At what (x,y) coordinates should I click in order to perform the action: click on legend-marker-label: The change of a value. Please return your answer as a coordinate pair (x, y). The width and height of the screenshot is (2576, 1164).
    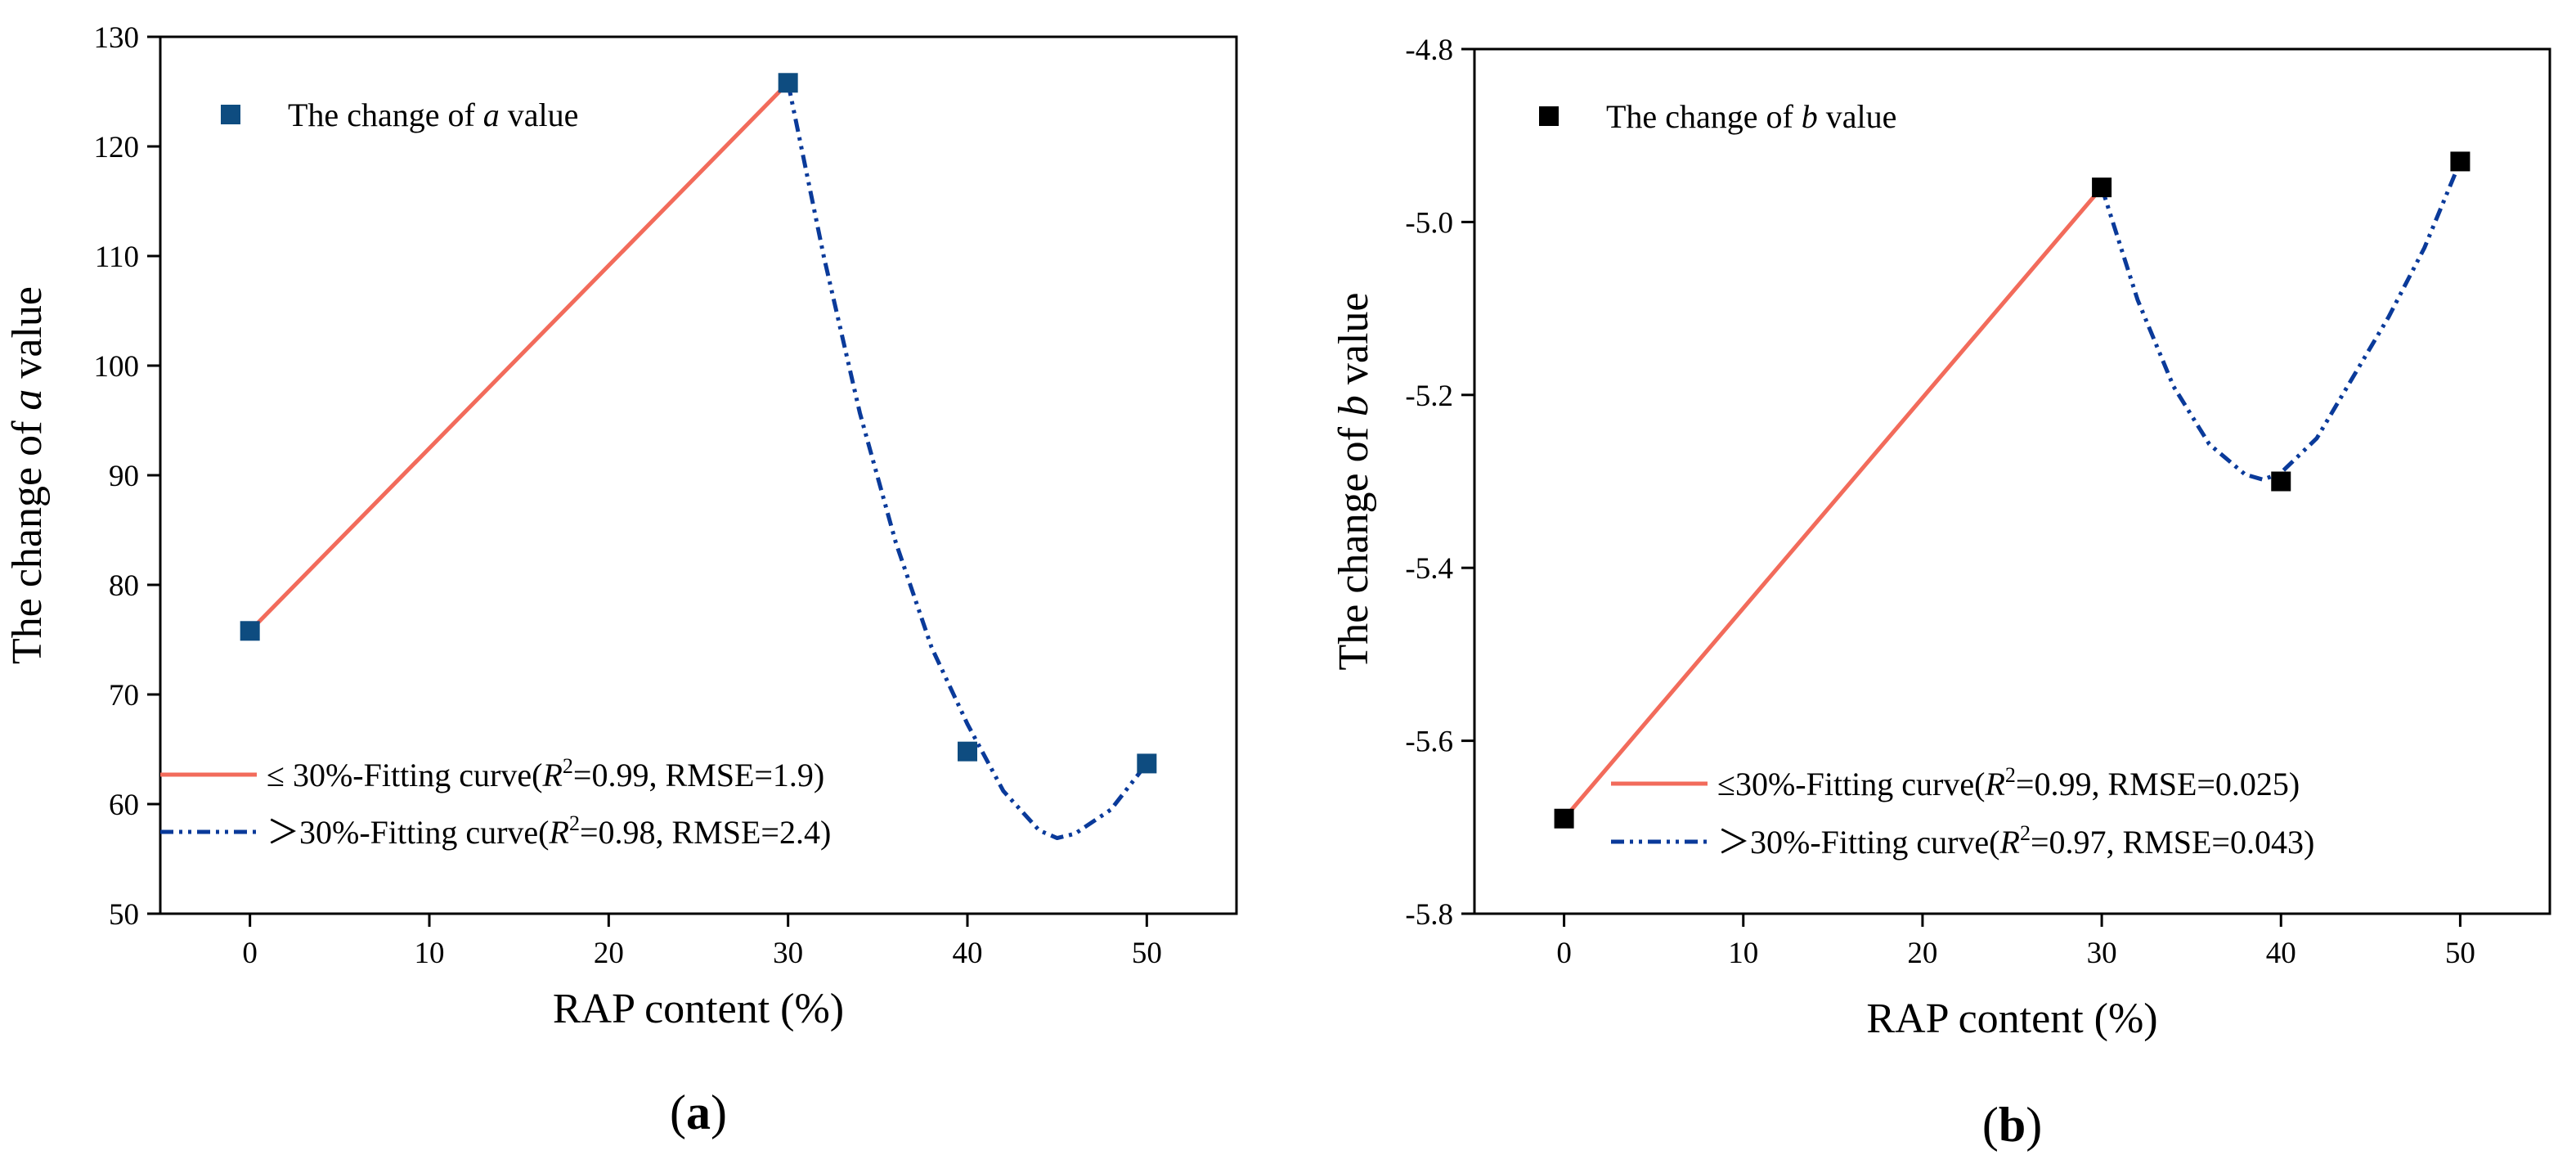
    Looking at the image, I should click on (433, 115).